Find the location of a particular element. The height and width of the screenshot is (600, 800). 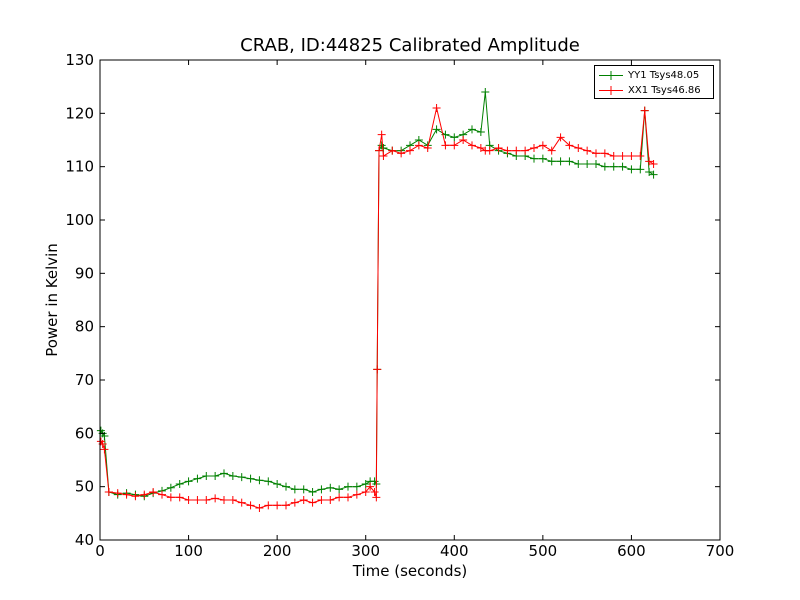

y-tick-label: 100 is located at coordinates (79, 220).